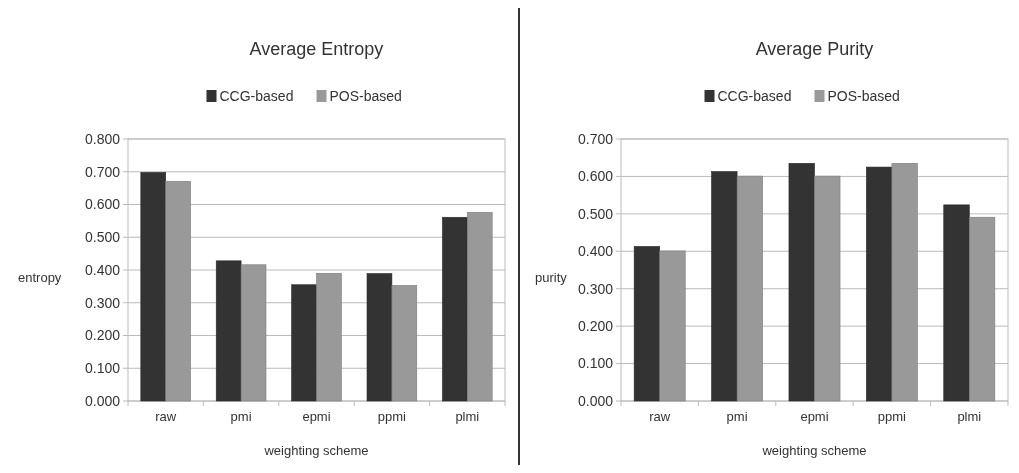  Describe the element at coordinates (40, 277) in the screenshot. I see `y-axis-title: entropy` at that location.